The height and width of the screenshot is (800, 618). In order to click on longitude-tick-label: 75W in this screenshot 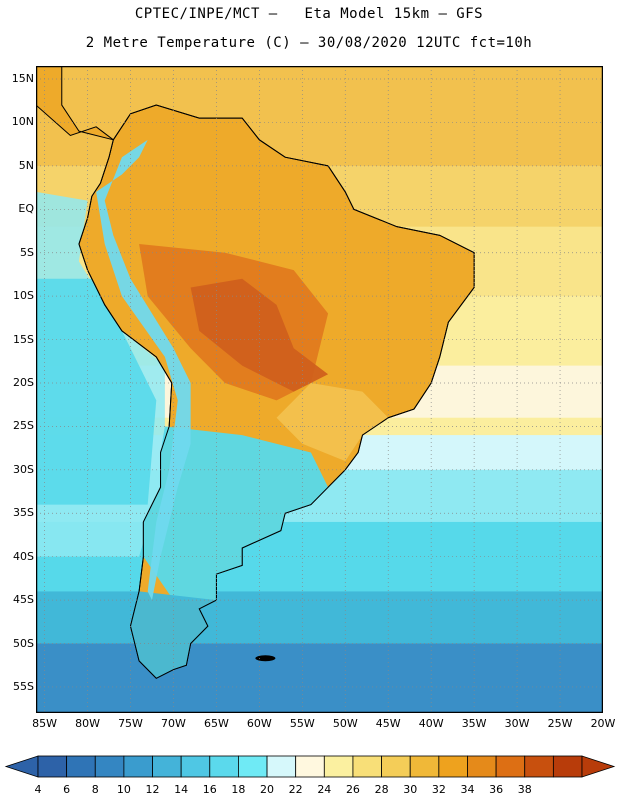, I will do `click(130, 723)`.